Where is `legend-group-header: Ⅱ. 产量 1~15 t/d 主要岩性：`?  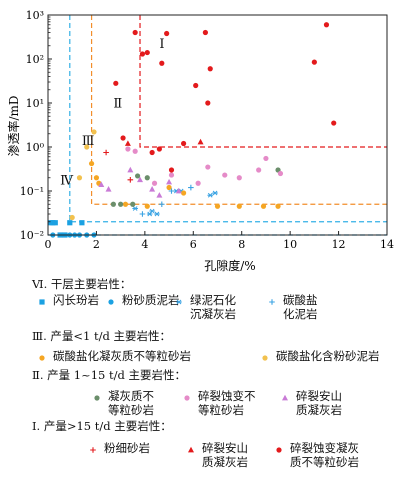 legend-group-header: Ⅱ. 产量 1~15 t/d 主要岩性： is located at coordinates (109, 375).